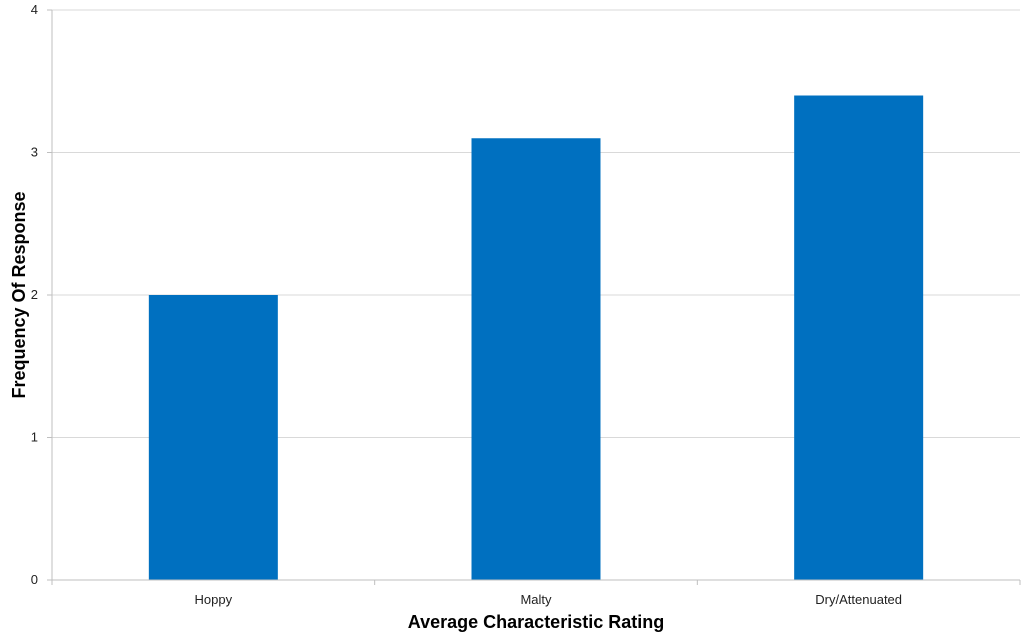  Describe the element at coordinates (213, 437) in the screenshot. I see `bar-hoppy` at that location.